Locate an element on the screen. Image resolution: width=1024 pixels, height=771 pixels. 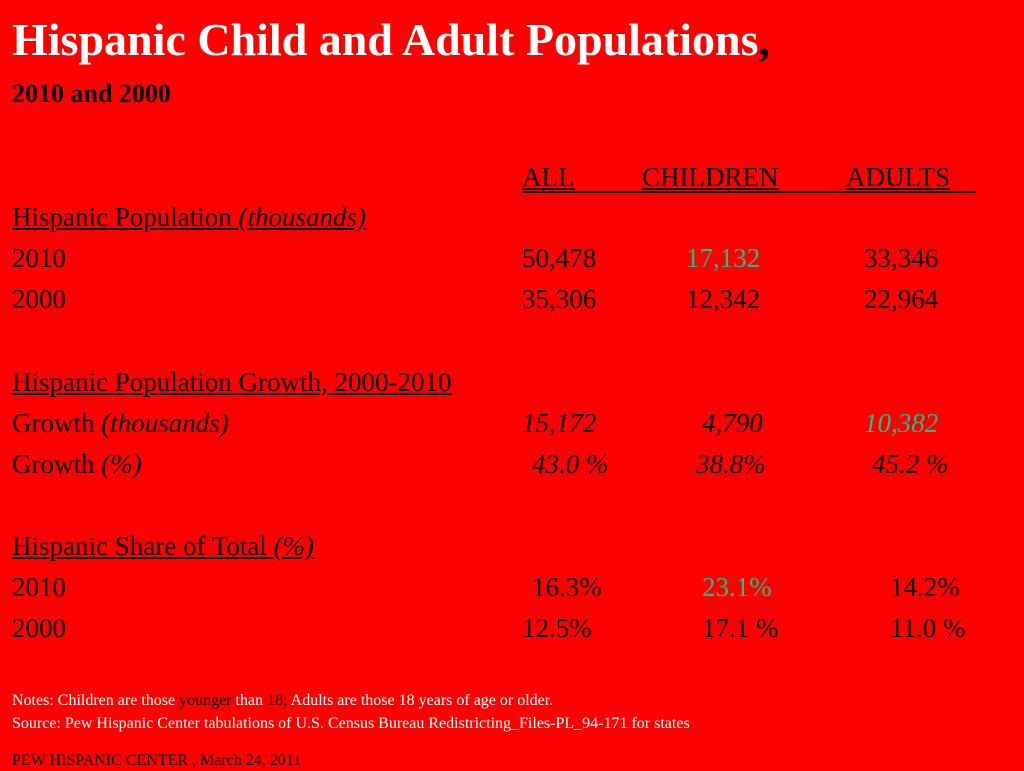
cell-all: 43.0 % is located at coordinates (570, 464).